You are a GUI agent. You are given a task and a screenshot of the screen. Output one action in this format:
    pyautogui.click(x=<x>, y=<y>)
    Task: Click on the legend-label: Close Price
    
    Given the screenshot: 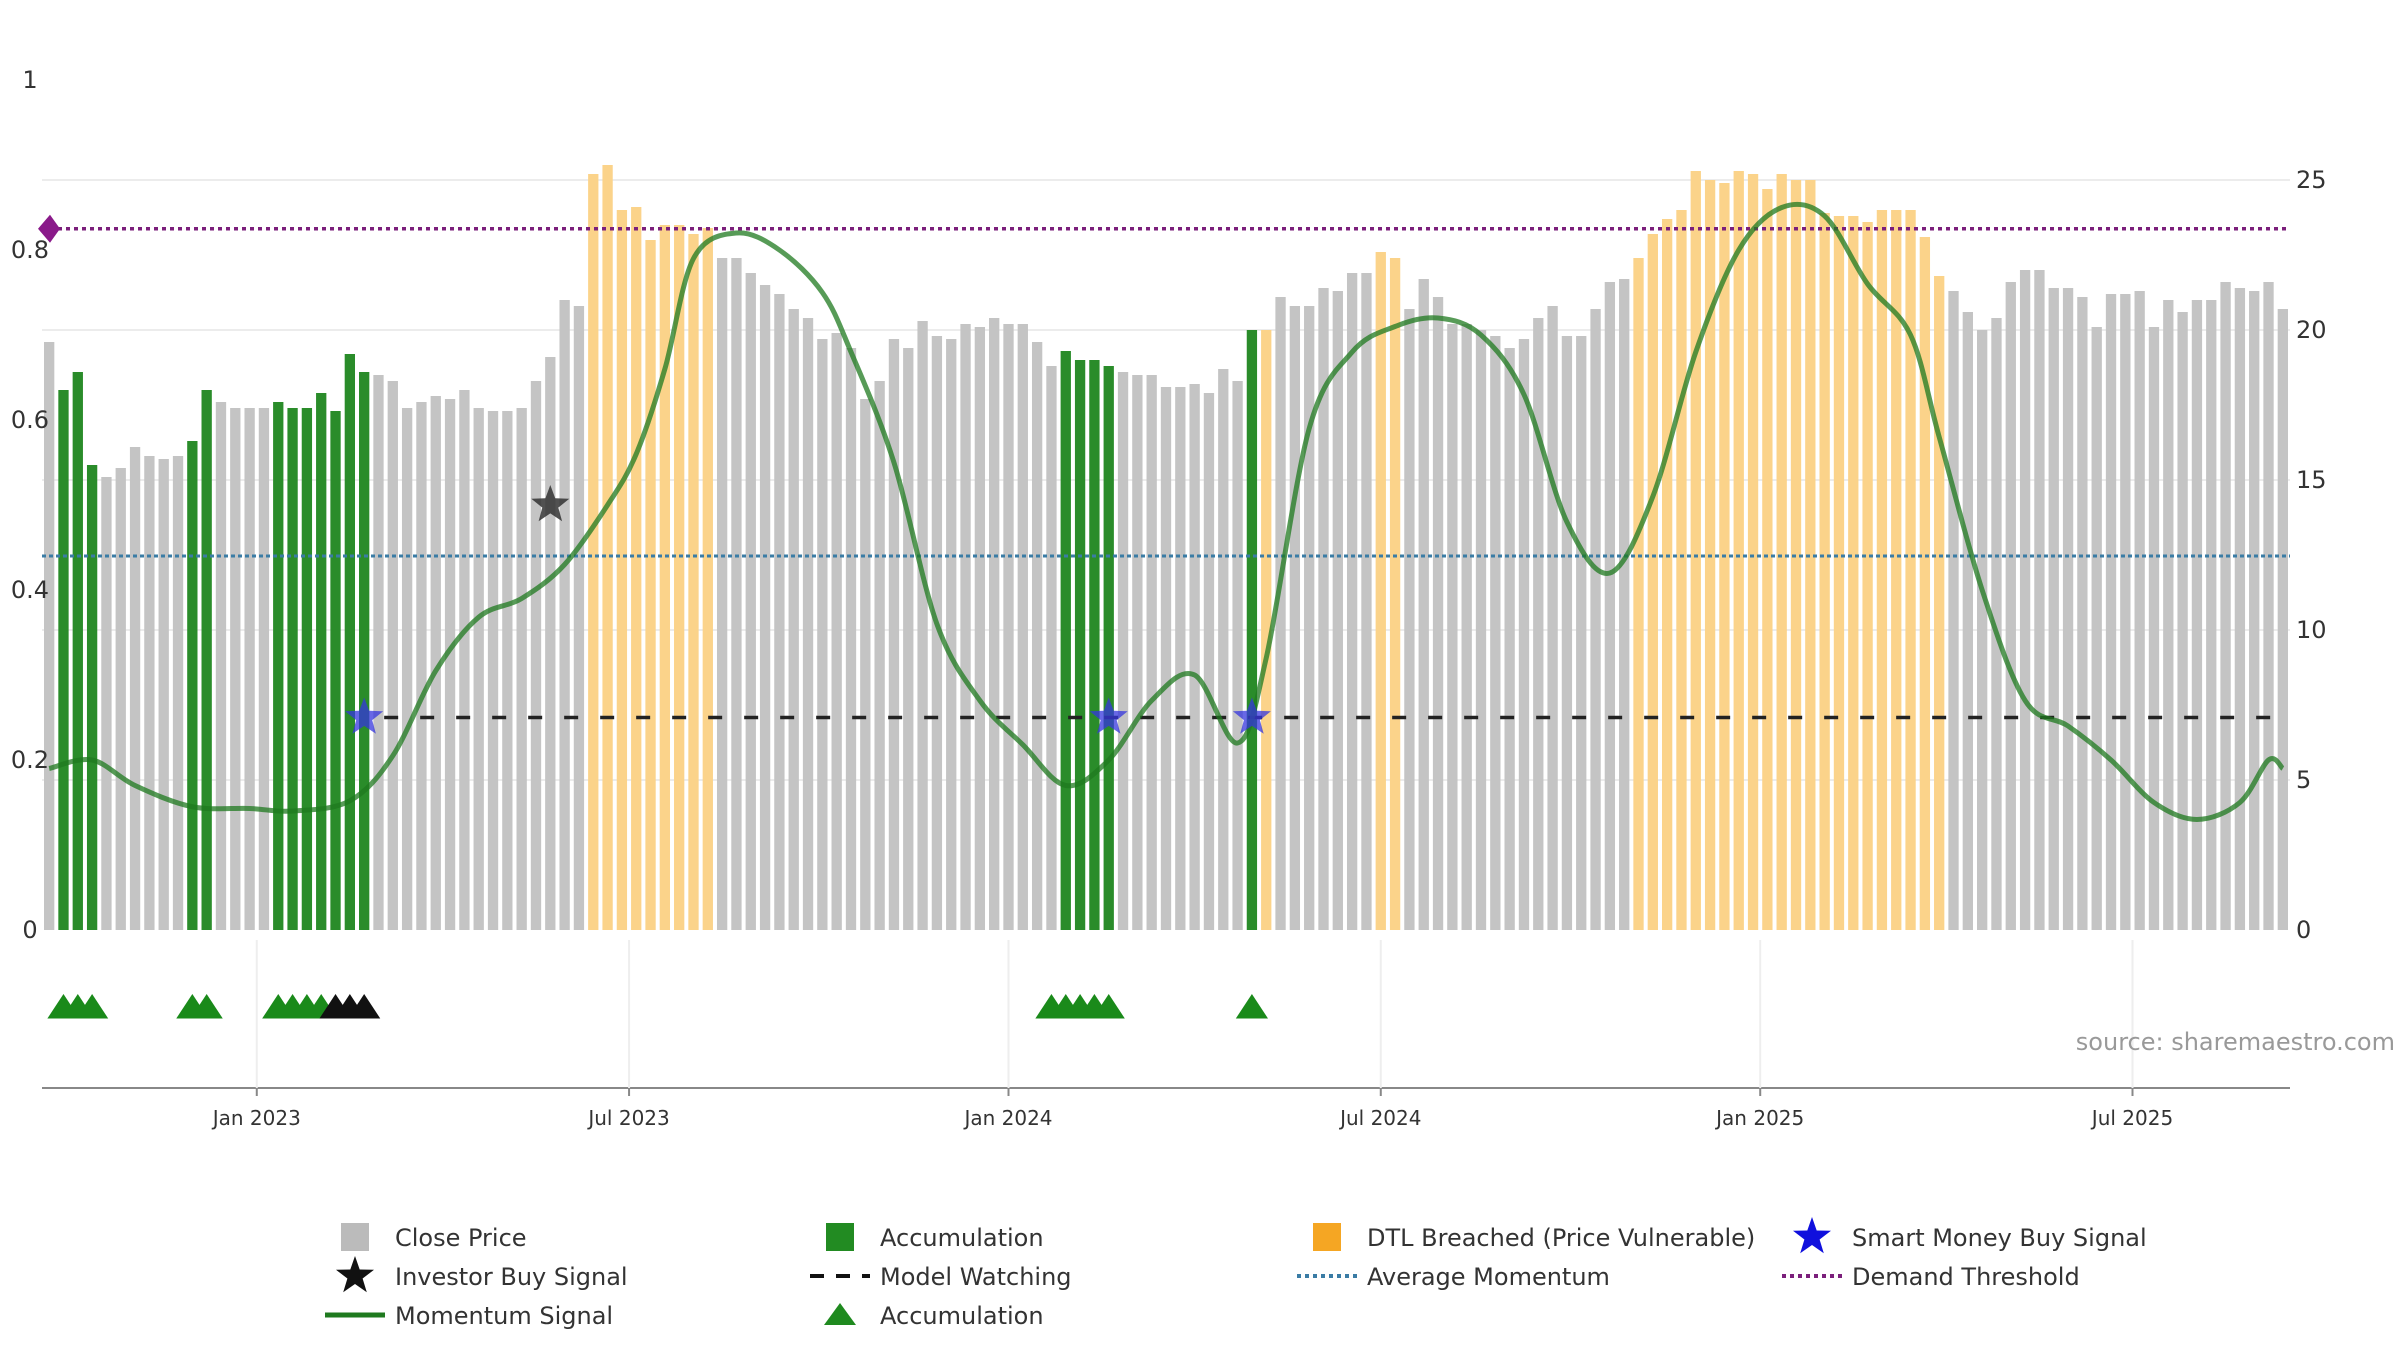 What is the action you would take?
    pyautogui.click(x=461, y=1238)
    